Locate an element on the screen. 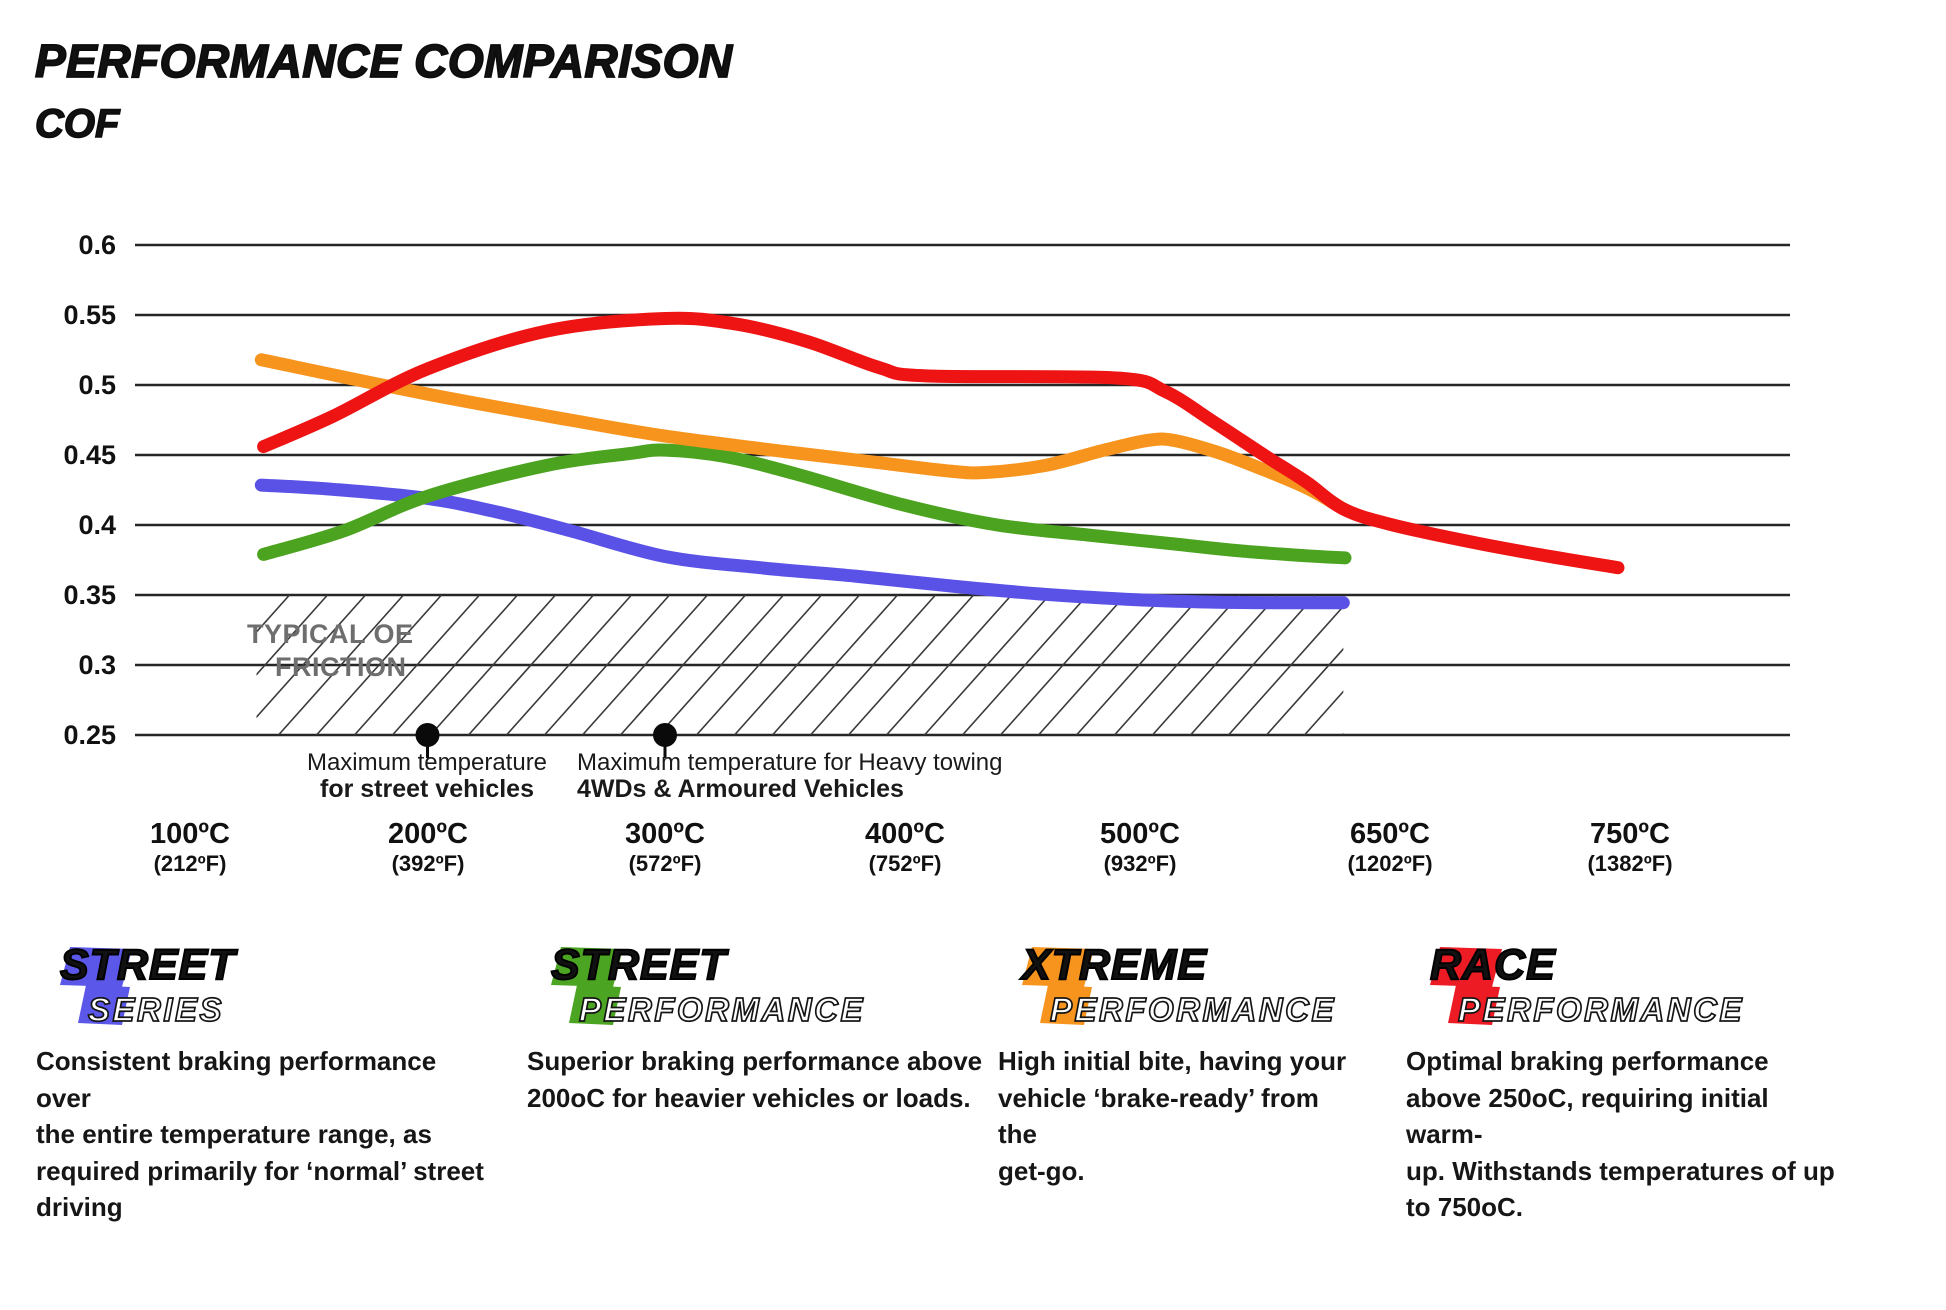 The width and height of the screenshot is (1946, 1310). y-tick-label: 0.45 is located at coordinates (89, 455).